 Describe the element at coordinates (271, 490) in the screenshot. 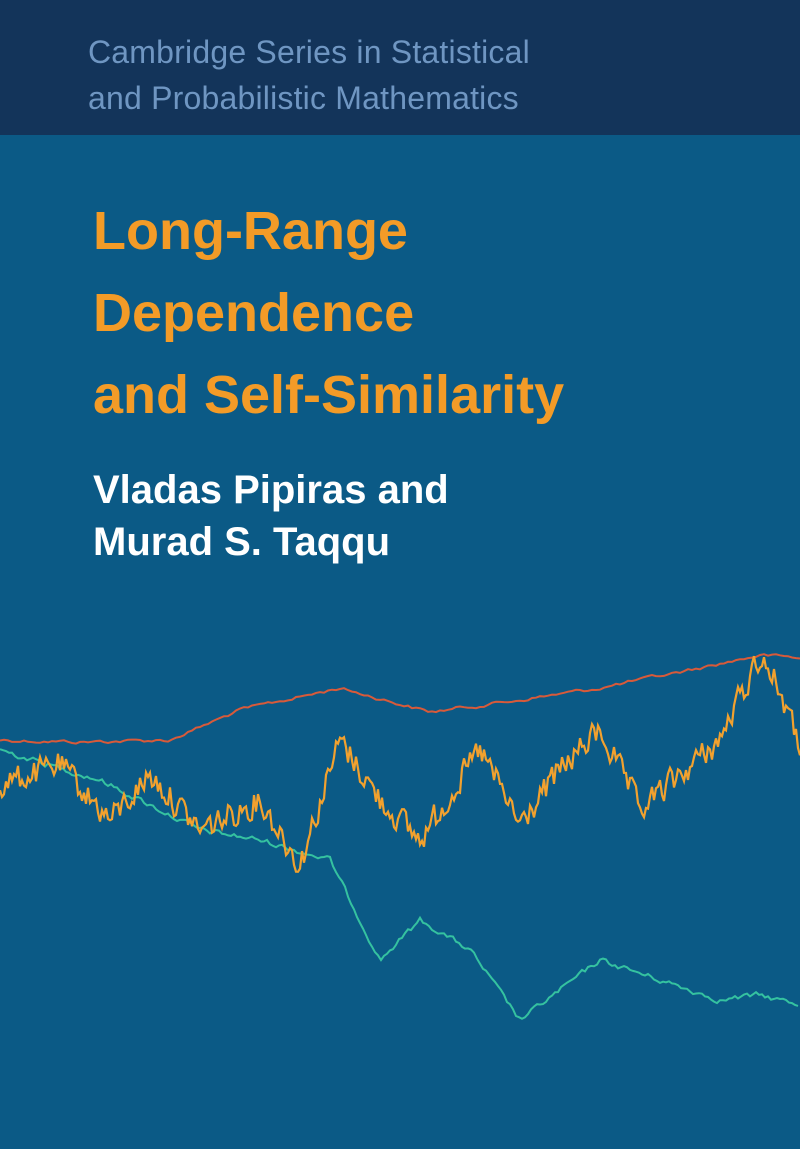

I see `author-line-1: Vladas Pipiras and` at that location.